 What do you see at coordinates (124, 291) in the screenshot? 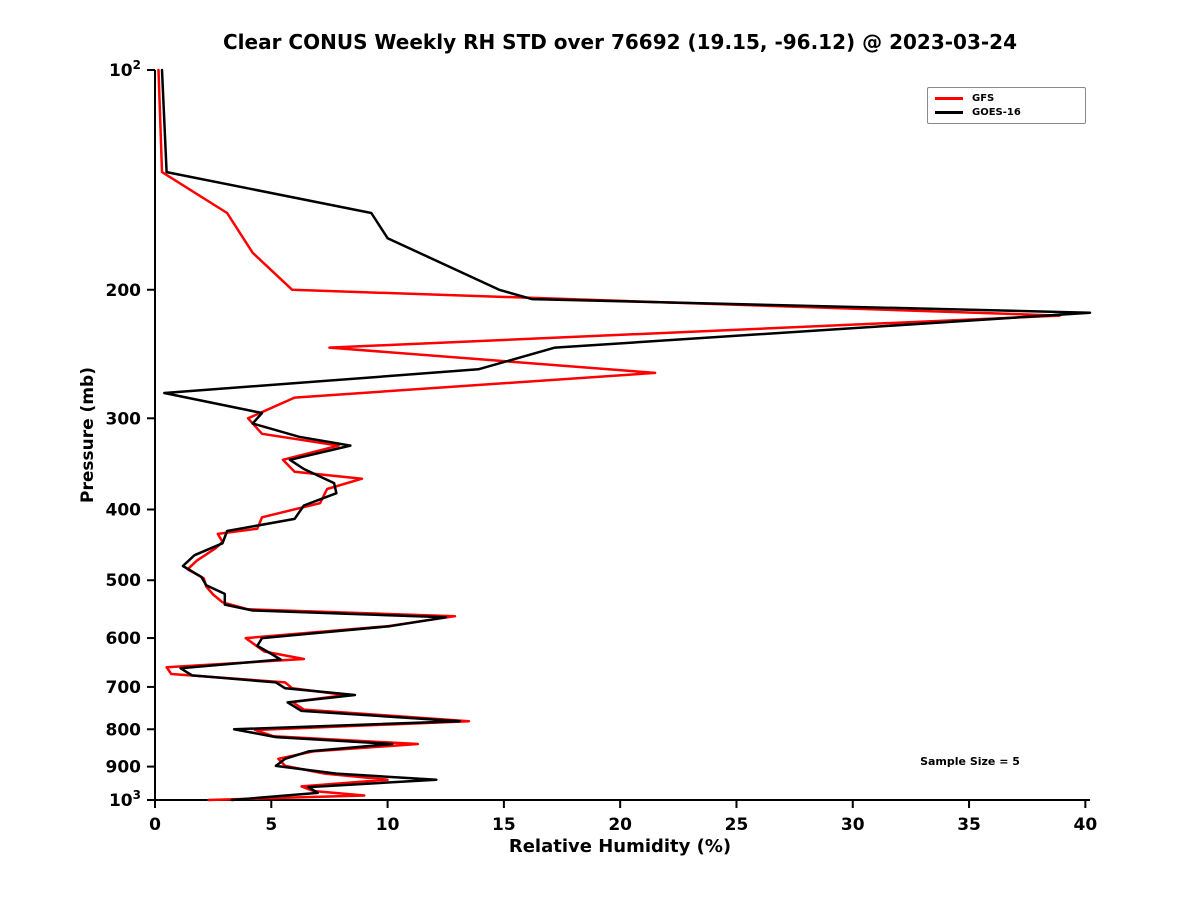
I see `y-tick-label: 200` at bounding box center [124, 291].